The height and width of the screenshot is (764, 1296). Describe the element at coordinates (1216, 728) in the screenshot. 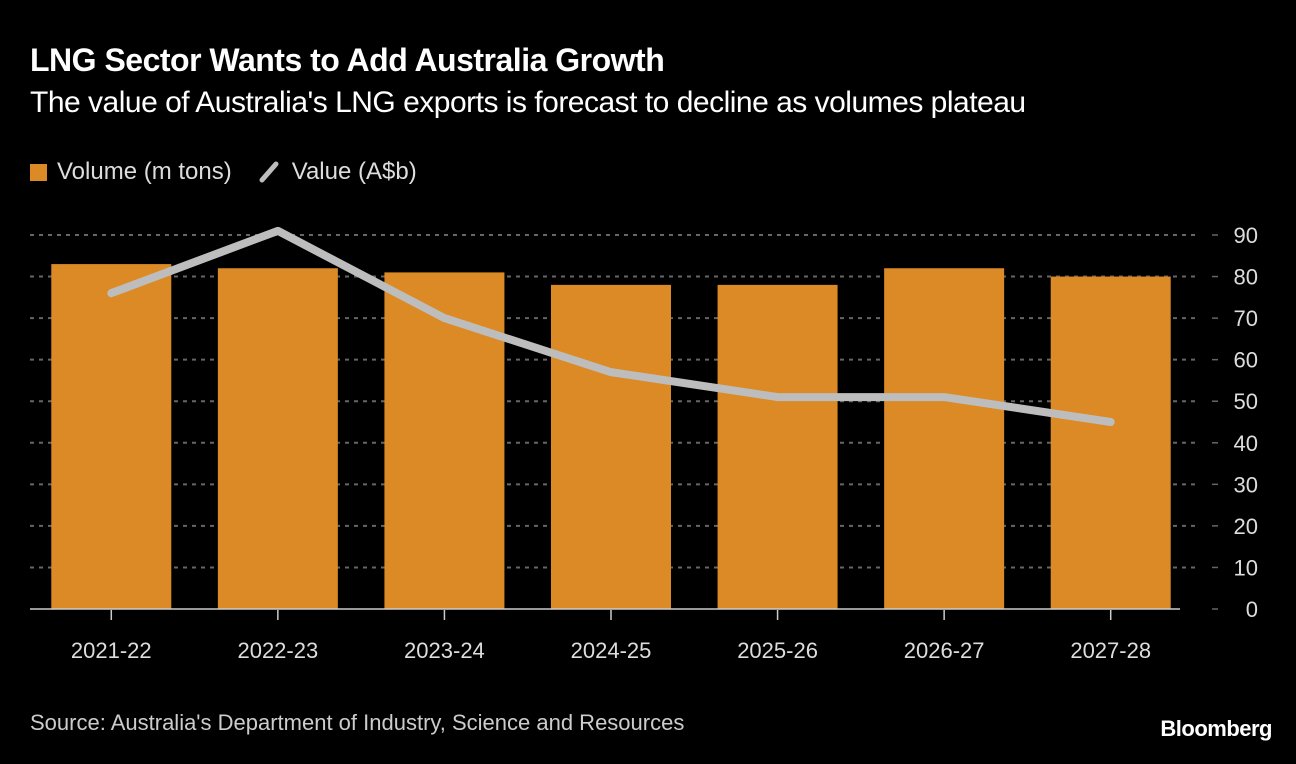

I see `bloomberg-logo: Bloomberg` at that location.